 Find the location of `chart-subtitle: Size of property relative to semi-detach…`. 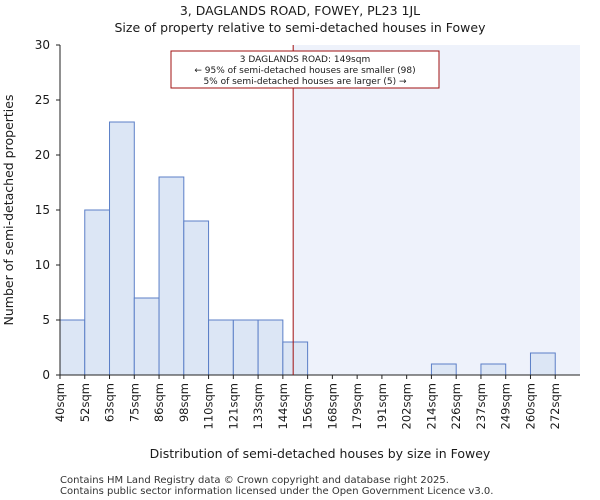

chart-subtitle: Size of property relative to semi-detach… is located at coordinates (301, 27).